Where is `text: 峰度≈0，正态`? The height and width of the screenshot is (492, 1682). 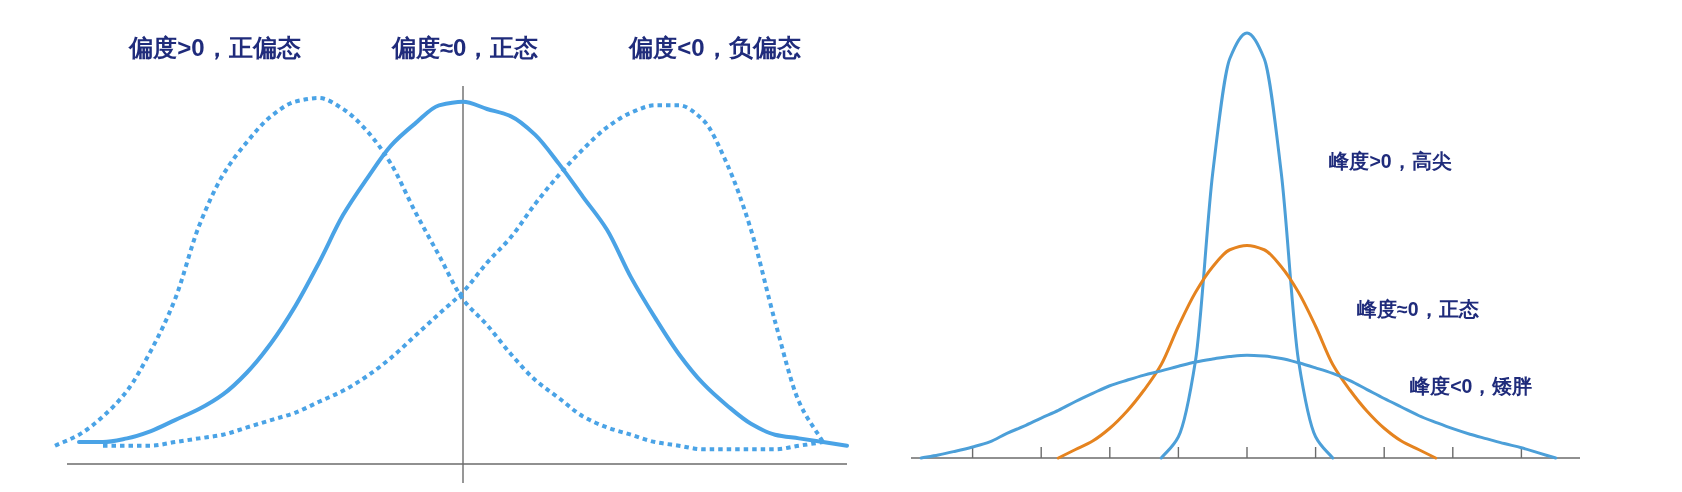
text: 峰度≈0，正态 is located at coordinates (1418, 309).